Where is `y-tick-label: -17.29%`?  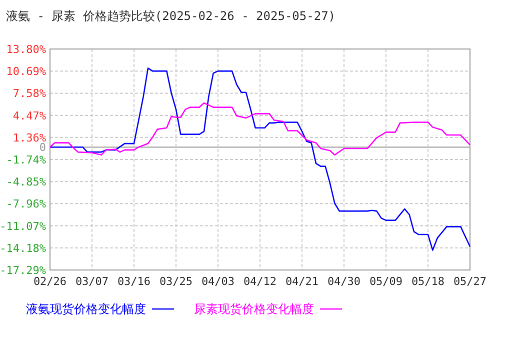
y-tick-label: -17.29% is located at coordinates (23, 270).